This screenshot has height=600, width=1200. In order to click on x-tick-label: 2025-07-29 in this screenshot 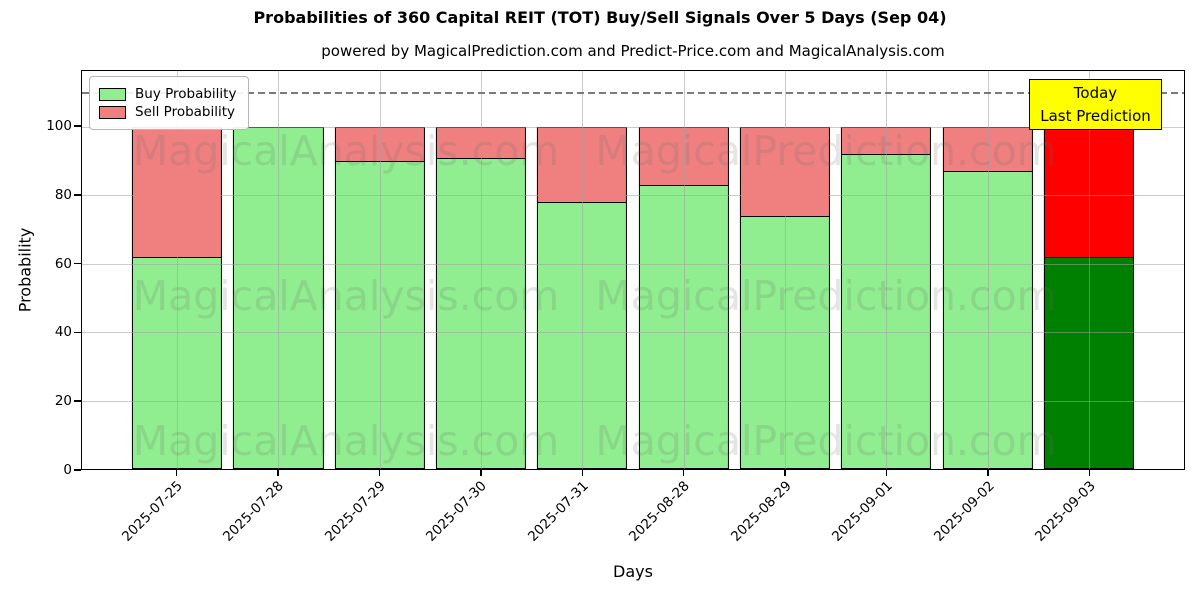, I will do `click(355, 511)`.